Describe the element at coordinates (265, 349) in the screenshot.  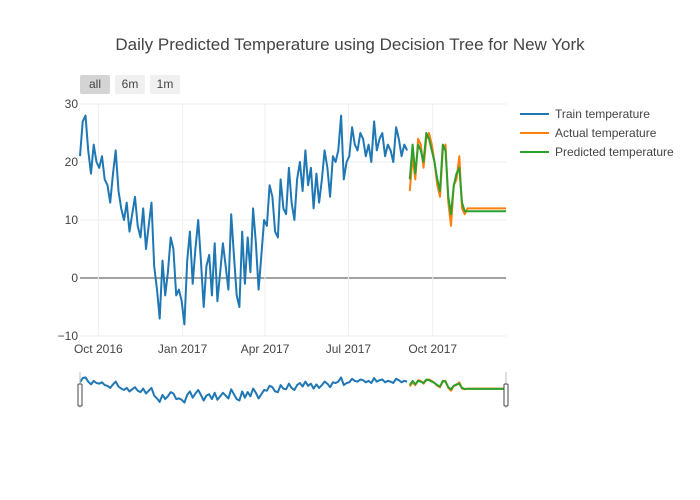
I see `x-tick-label: Apr 2017` at that location.